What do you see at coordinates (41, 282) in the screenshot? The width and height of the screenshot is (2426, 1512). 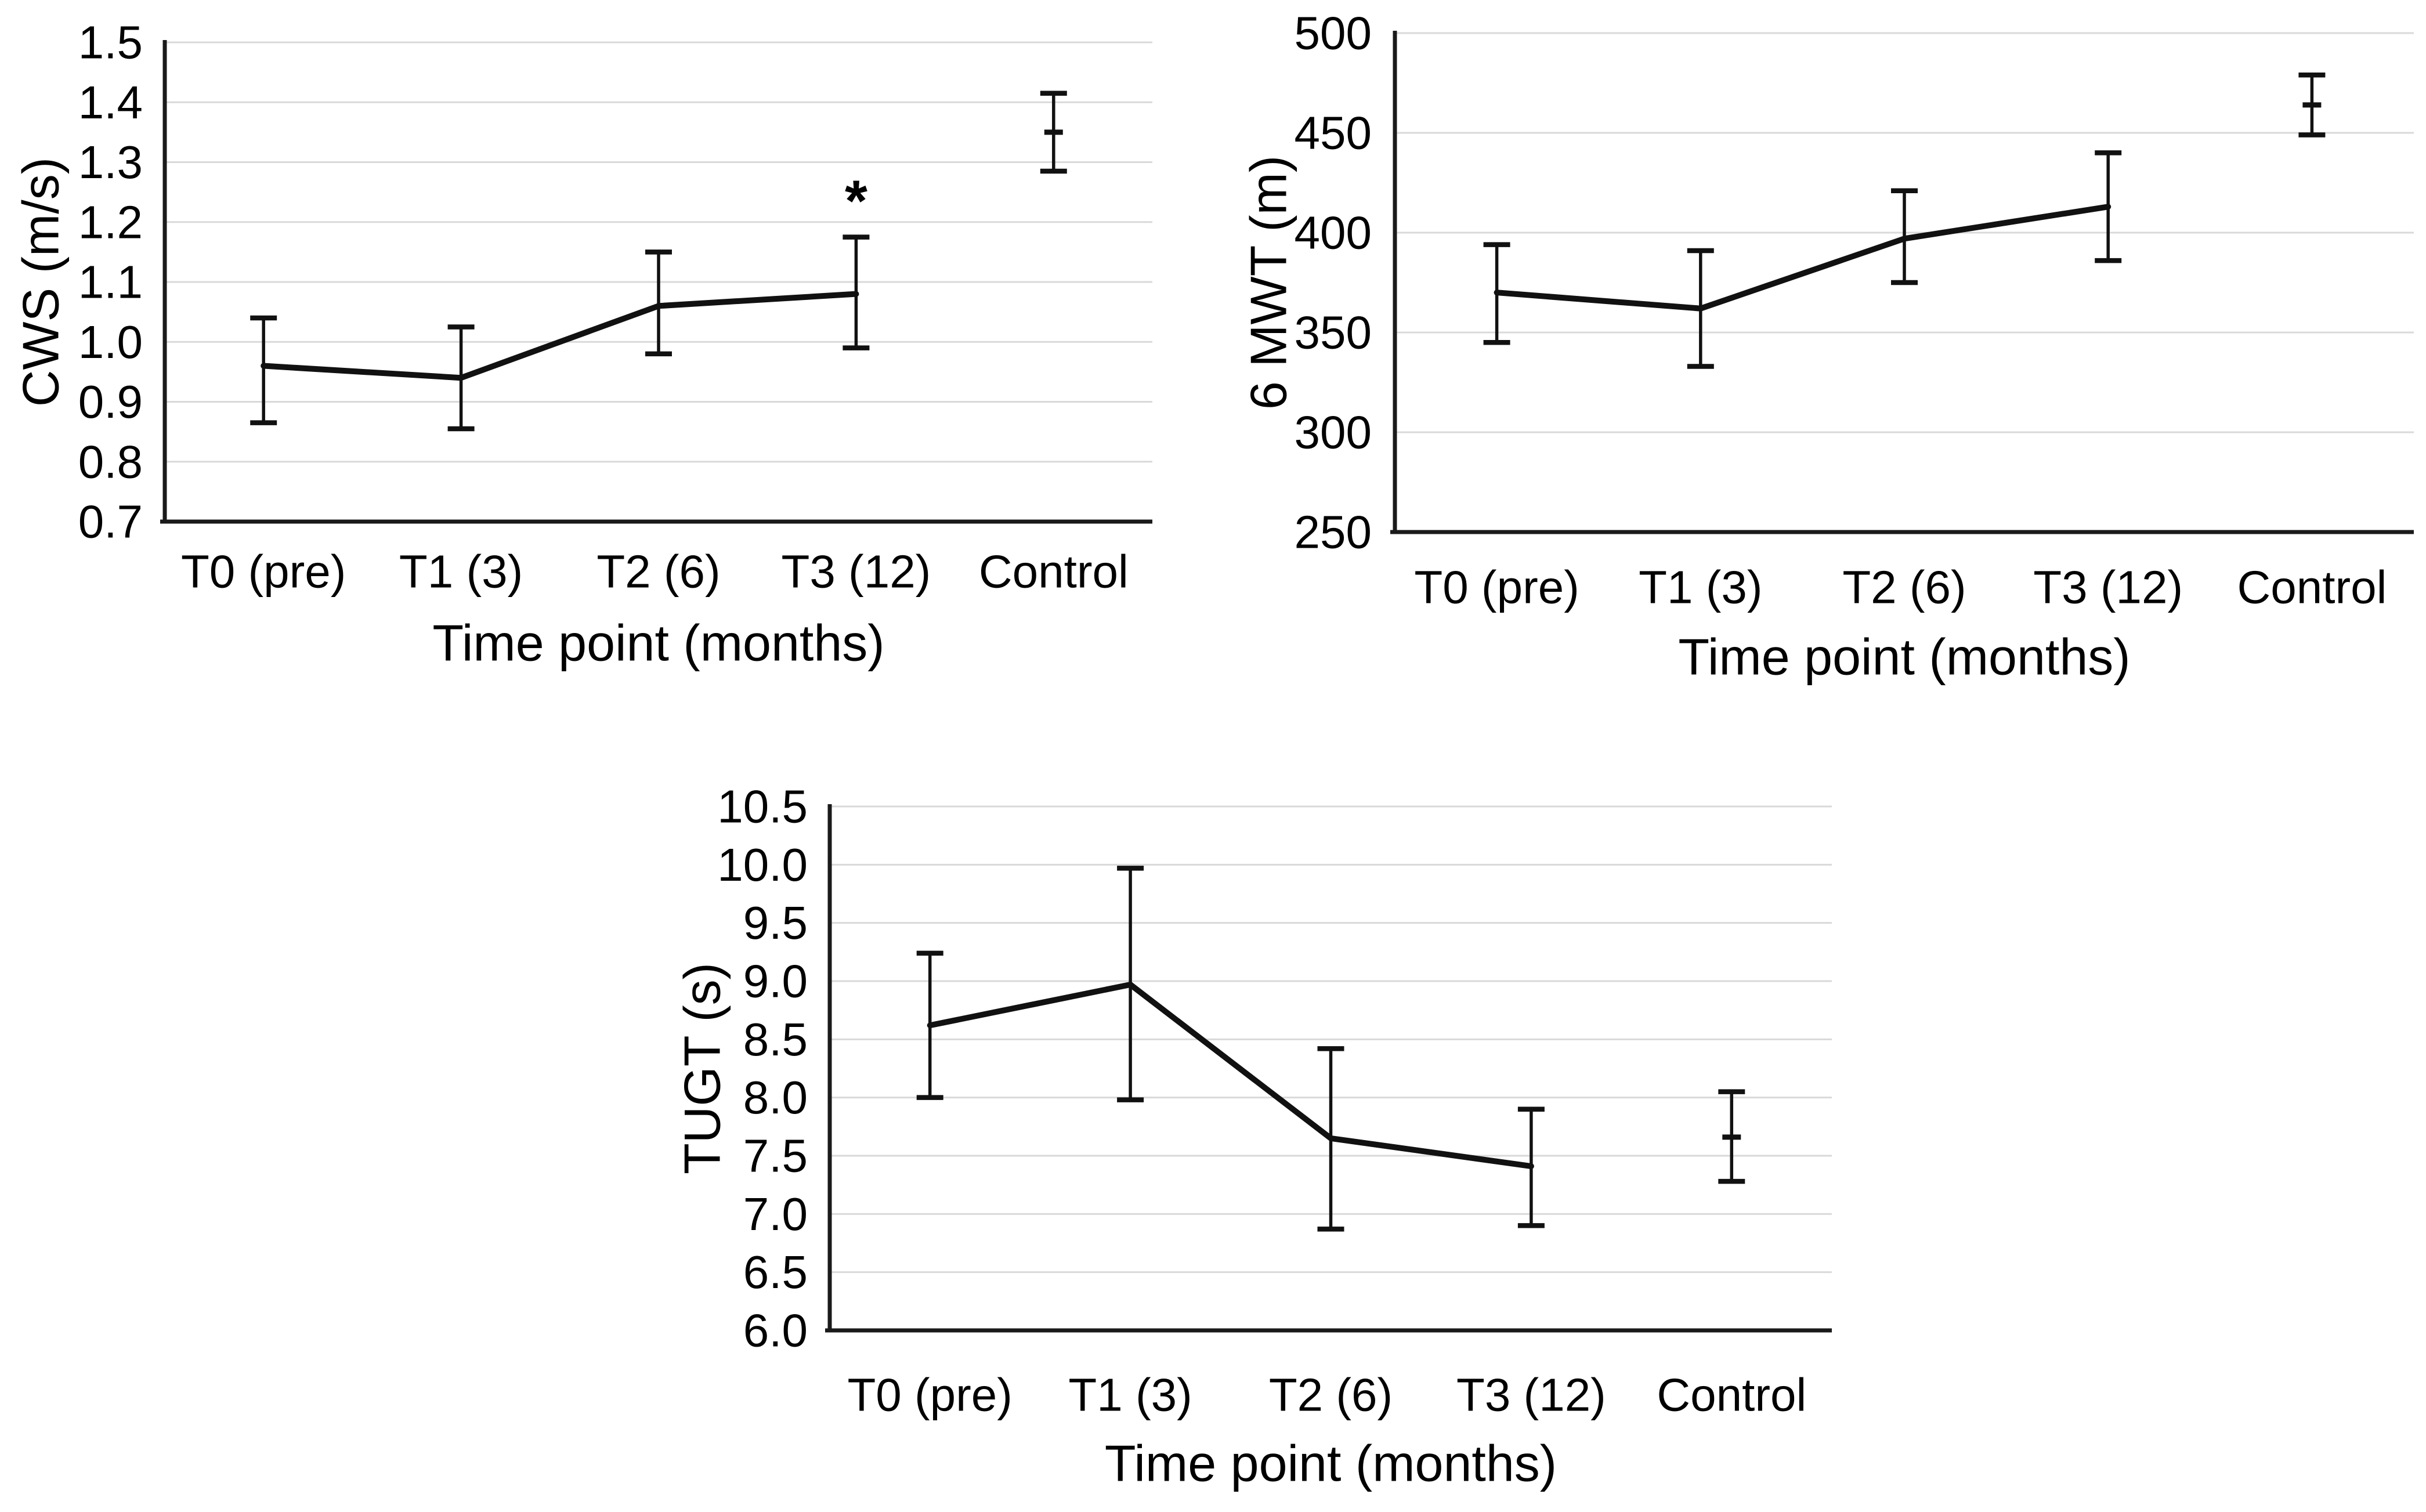 I see `y-axis-title: CWS (m/s)` at bounding box center [41, 282].